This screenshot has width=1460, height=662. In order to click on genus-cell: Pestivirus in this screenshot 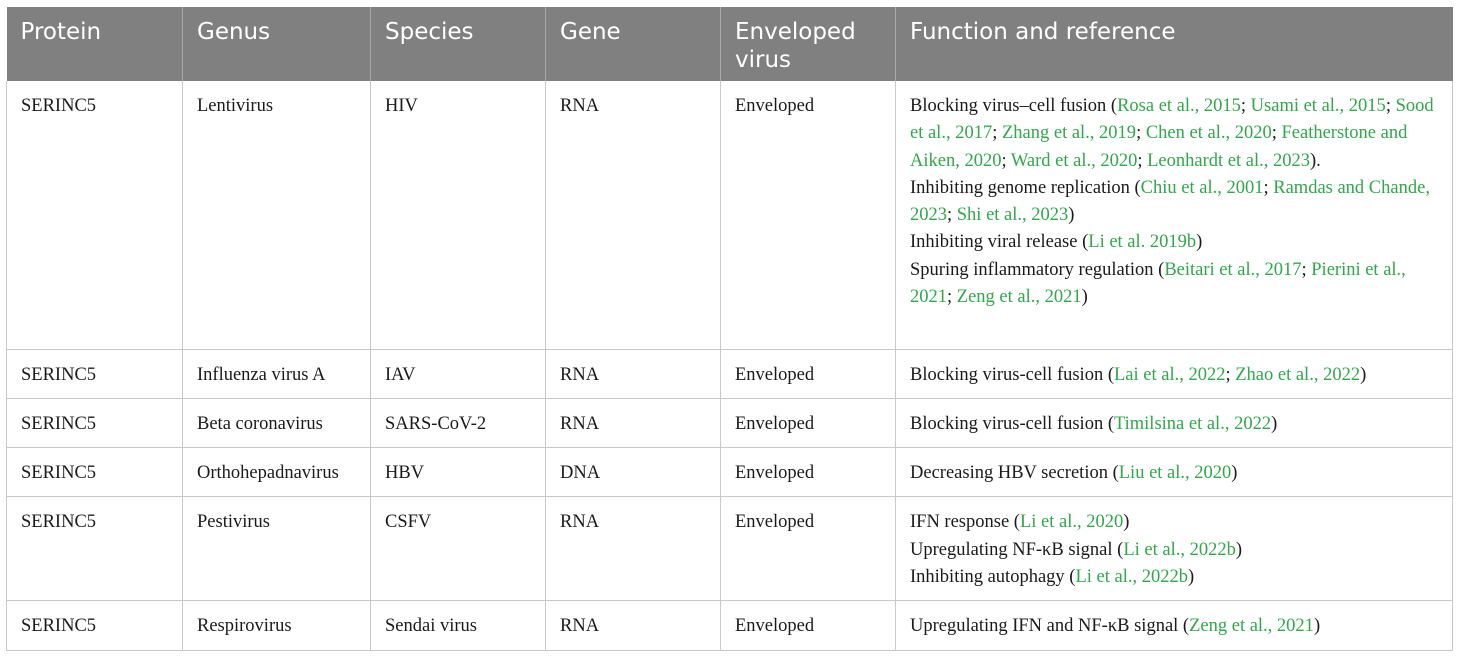, I will do `click(276, 549)`.